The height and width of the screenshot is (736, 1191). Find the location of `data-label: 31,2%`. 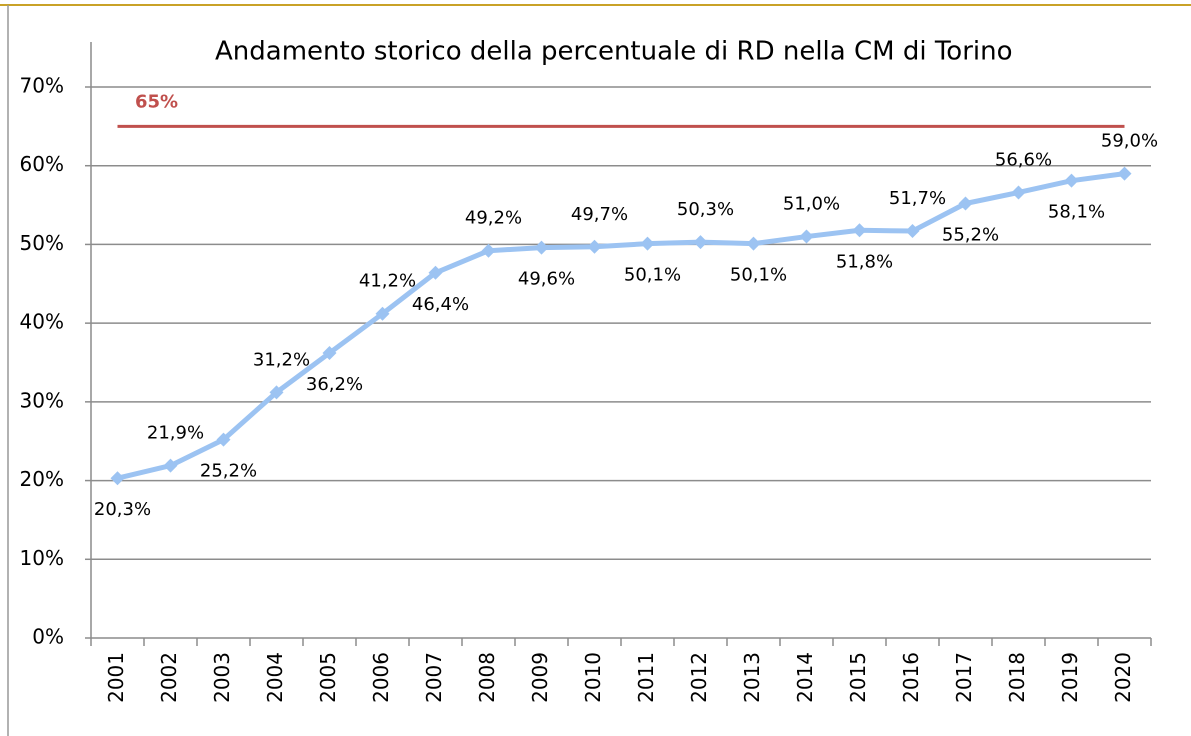

data-label: 31,2% is located at coordinates (281, 359).